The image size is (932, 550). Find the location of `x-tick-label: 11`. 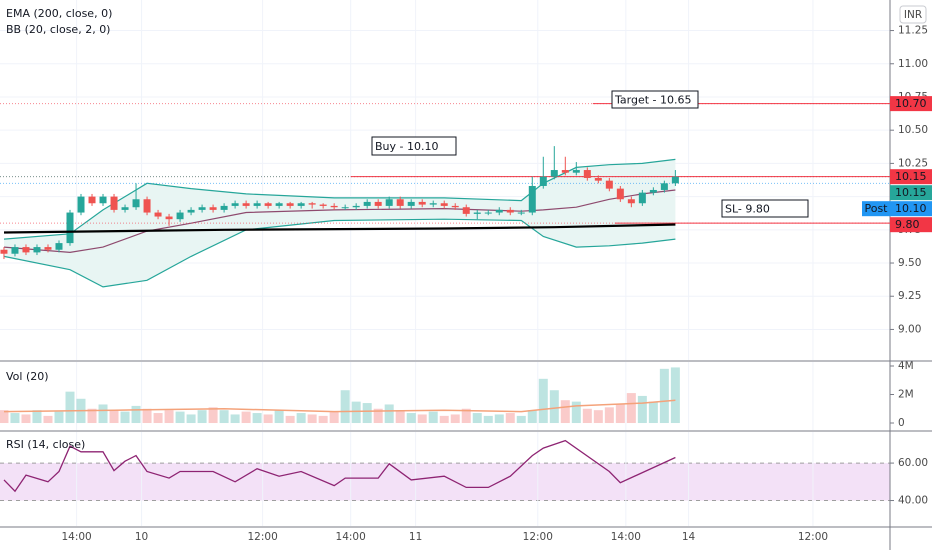

x-tick-label: 11 is located at coordinates (415, 537).